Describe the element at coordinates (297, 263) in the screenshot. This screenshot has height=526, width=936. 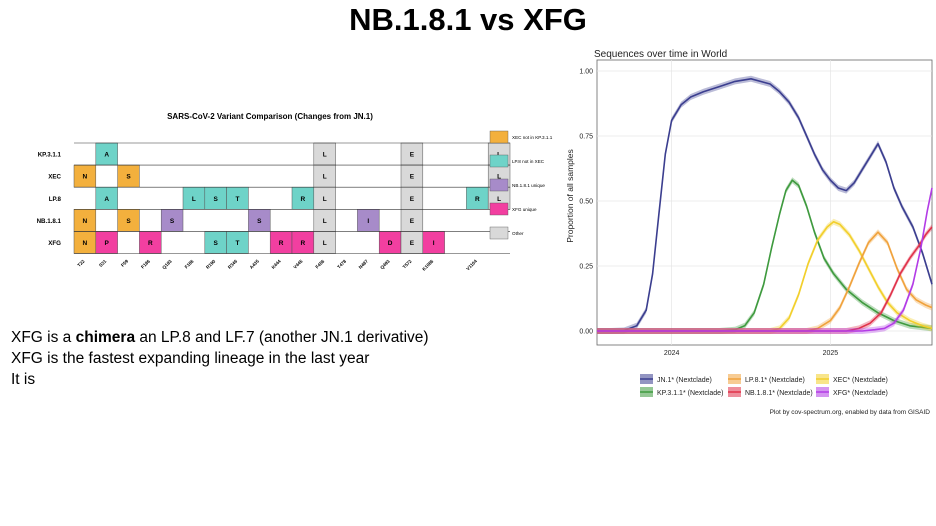
I see `variant-position-tick: V445` at that location.